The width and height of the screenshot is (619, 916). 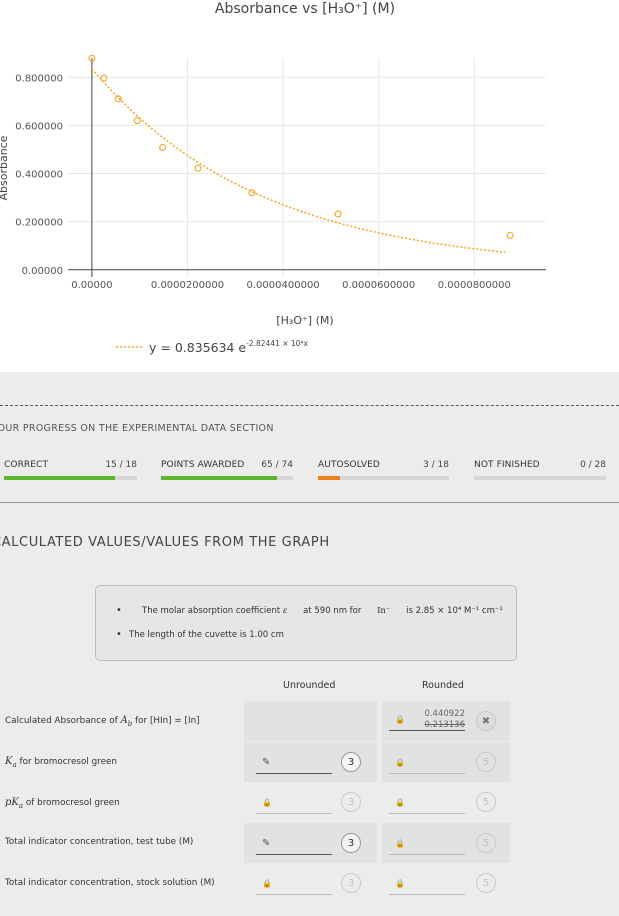 What do you see at coordinates (39, 126) in the screenshot?
I see `y-tick-label: 0.600000` at bounding box center [39, 126].